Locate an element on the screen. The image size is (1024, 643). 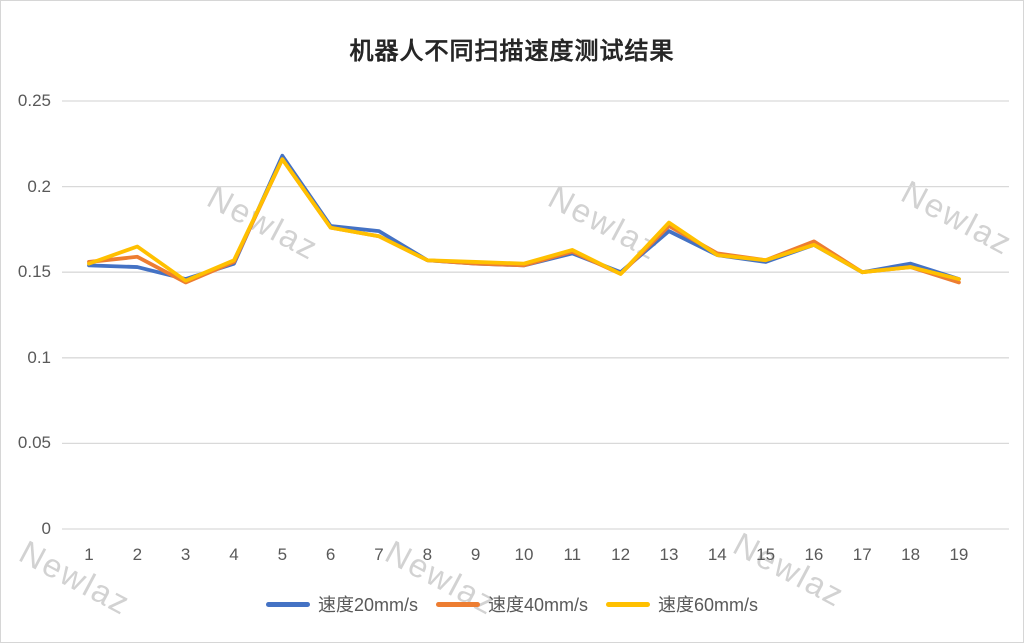
x-axis-label: 1 is located at coordinates (89, 554).